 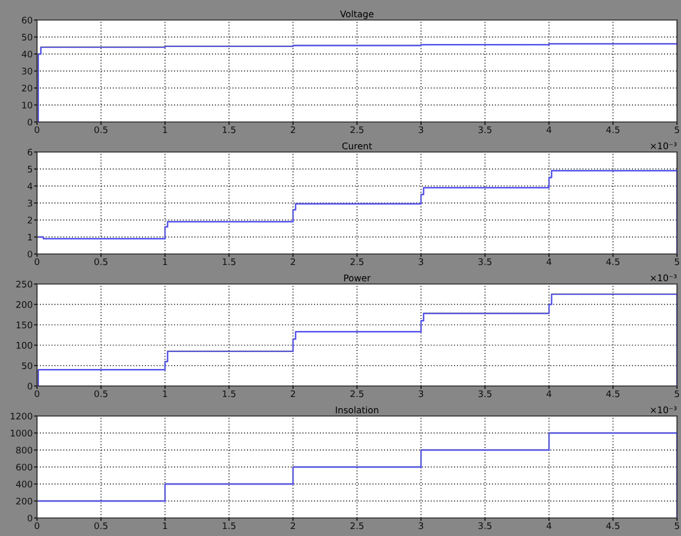 What do you see at coordinates (30, 237) in the screenshot?
I see `y-tick-label: 1` at bounding box center [30, 237].